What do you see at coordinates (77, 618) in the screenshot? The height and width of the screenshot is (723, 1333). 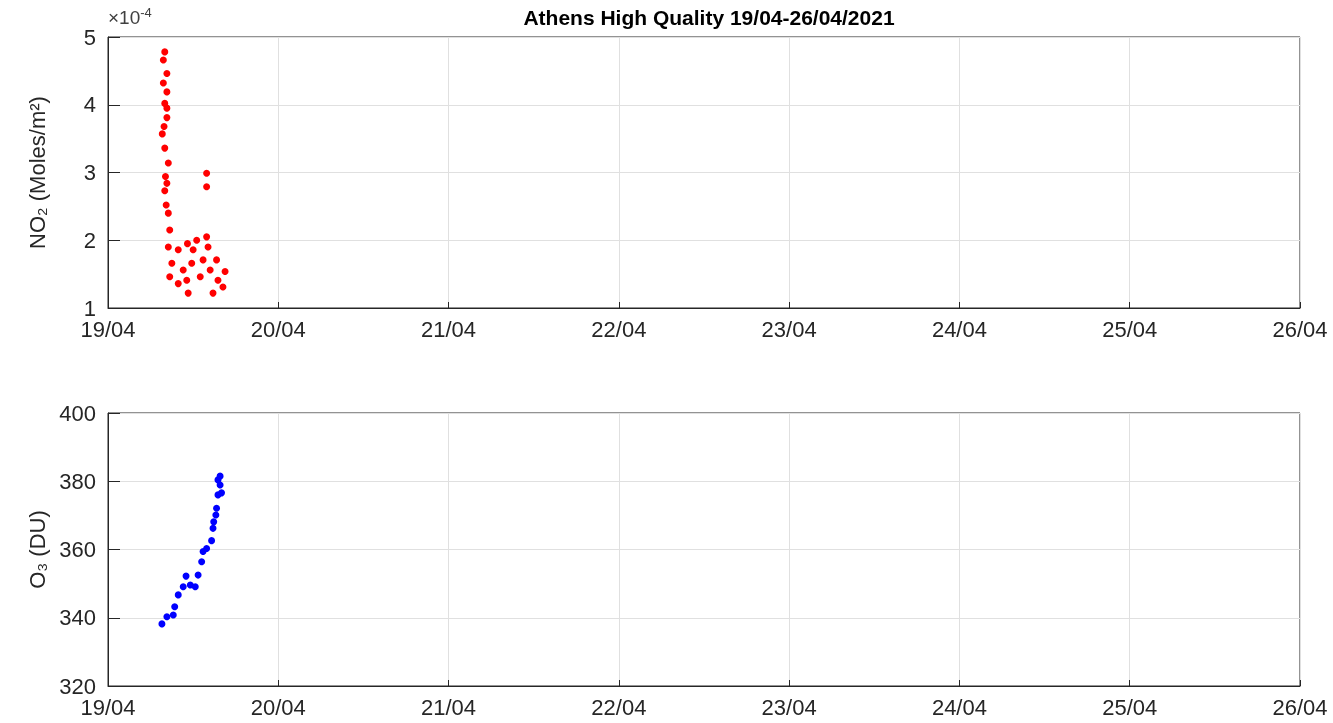 I see `y-tick-label: 340` at bounding box center [77, 618].